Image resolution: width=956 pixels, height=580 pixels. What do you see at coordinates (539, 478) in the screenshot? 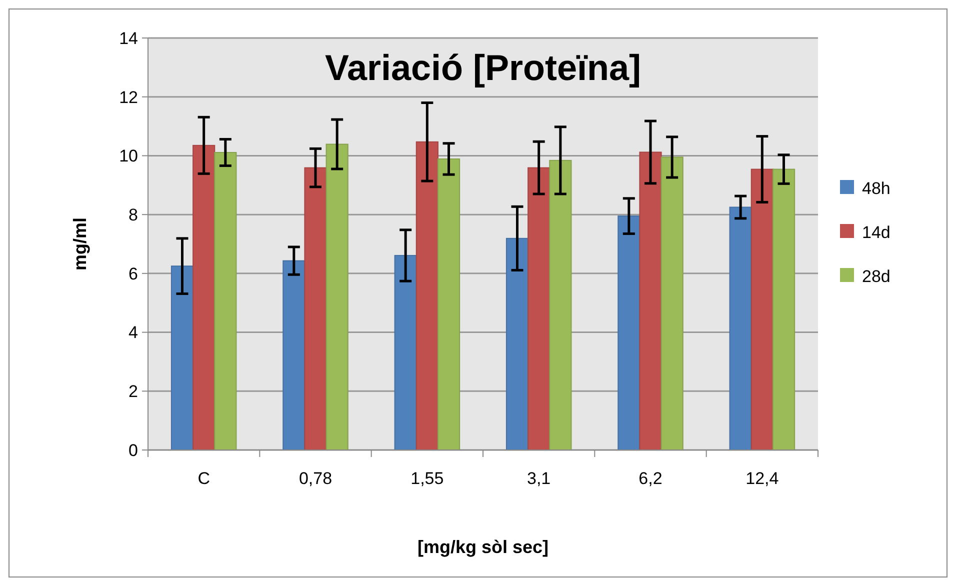
I see `x-tick-label: 3,1` at bounding box center [539, 478].